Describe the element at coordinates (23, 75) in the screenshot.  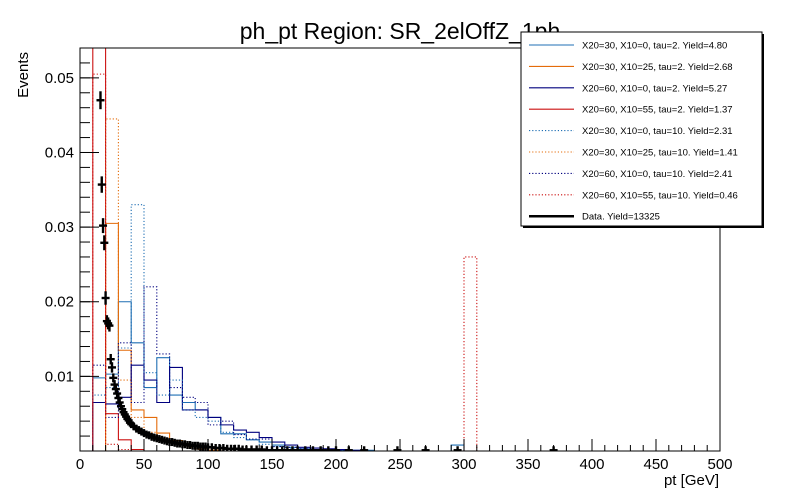
I see `y-axis-label: Events` at that location.